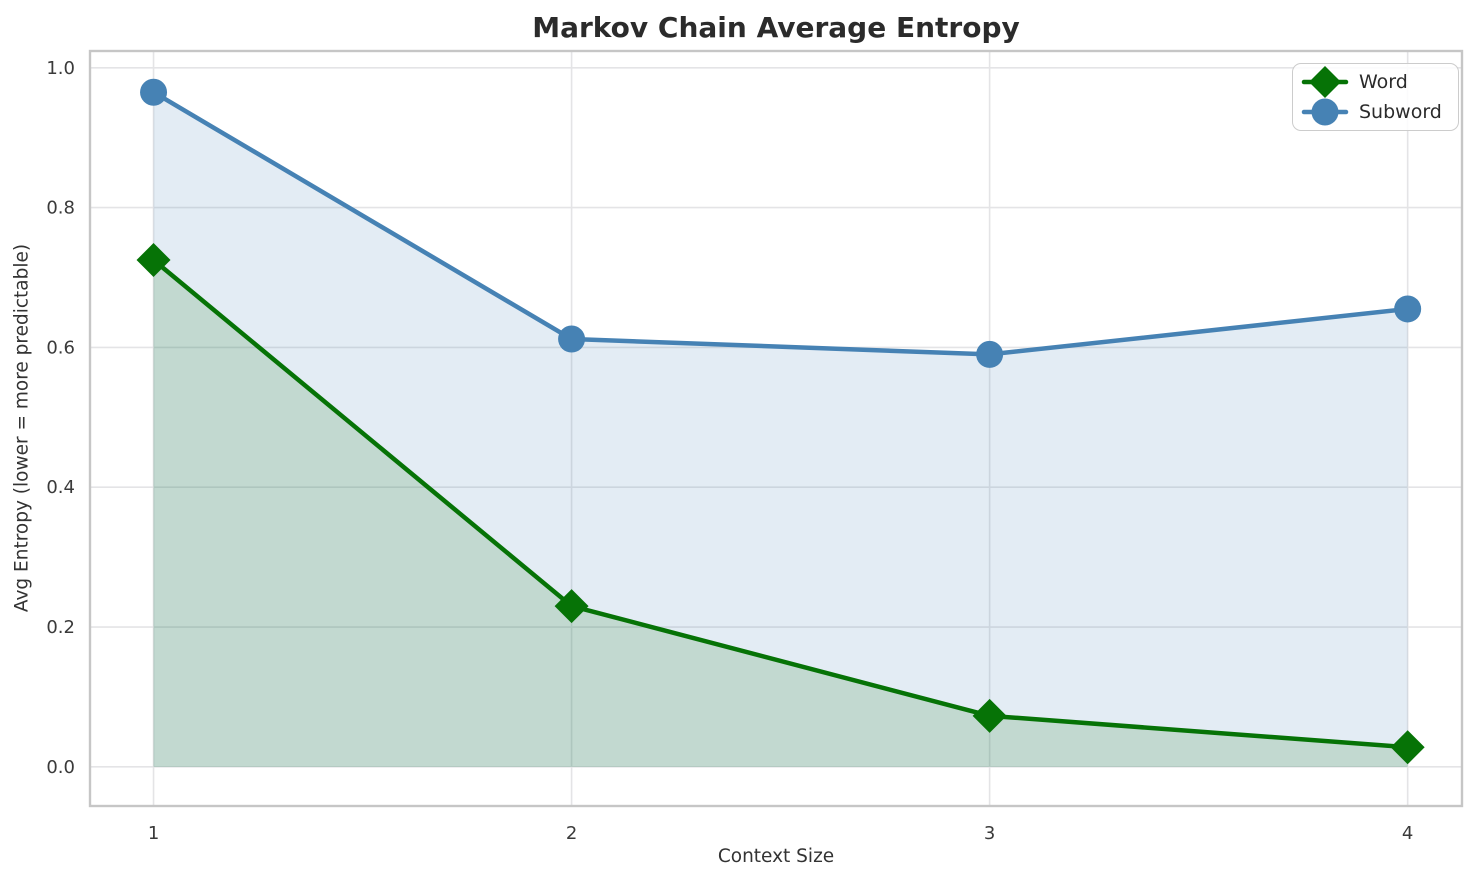 This screenshot has width=1484, height=885. Describe the element at coordinates (1325, 112) in the screenshot. I see `subword-circle-marker-icon` at that location.